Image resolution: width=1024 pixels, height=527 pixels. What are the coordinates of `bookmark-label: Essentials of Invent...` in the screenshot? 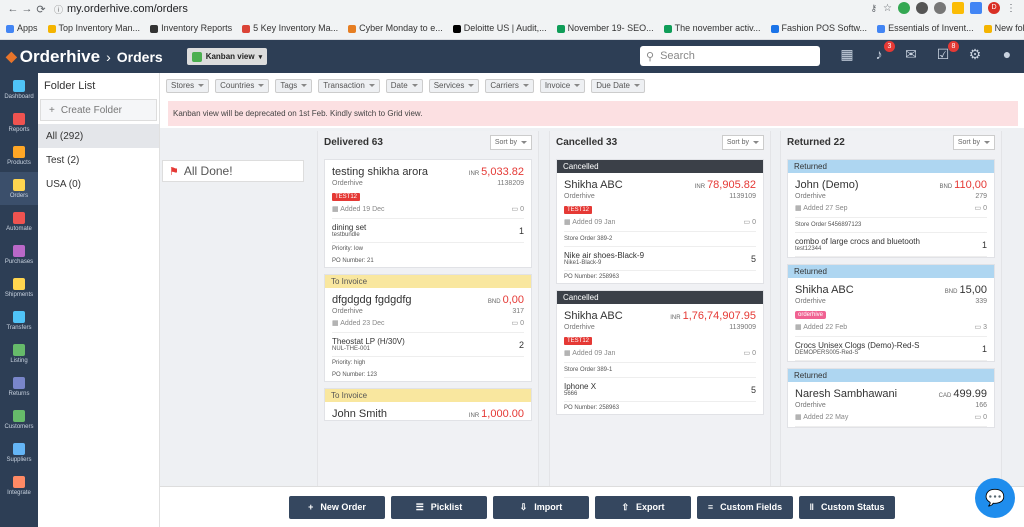 It's located at (931, 28).